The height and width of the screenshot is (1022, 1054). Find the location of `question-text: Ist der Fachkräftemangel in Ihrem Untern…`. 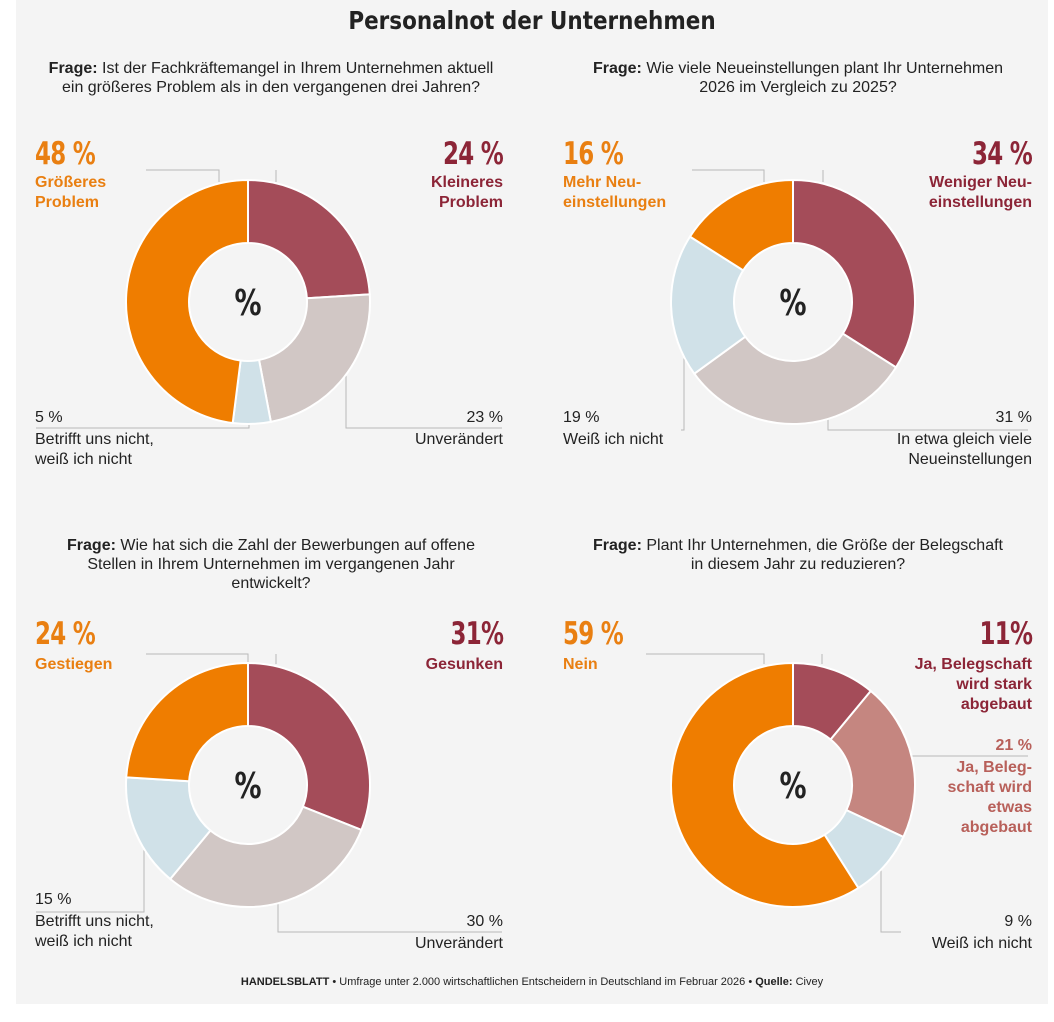

question-text: Ist der Fachkräftemangel in Ihrem Untern… is located at coordinates (277, 78).